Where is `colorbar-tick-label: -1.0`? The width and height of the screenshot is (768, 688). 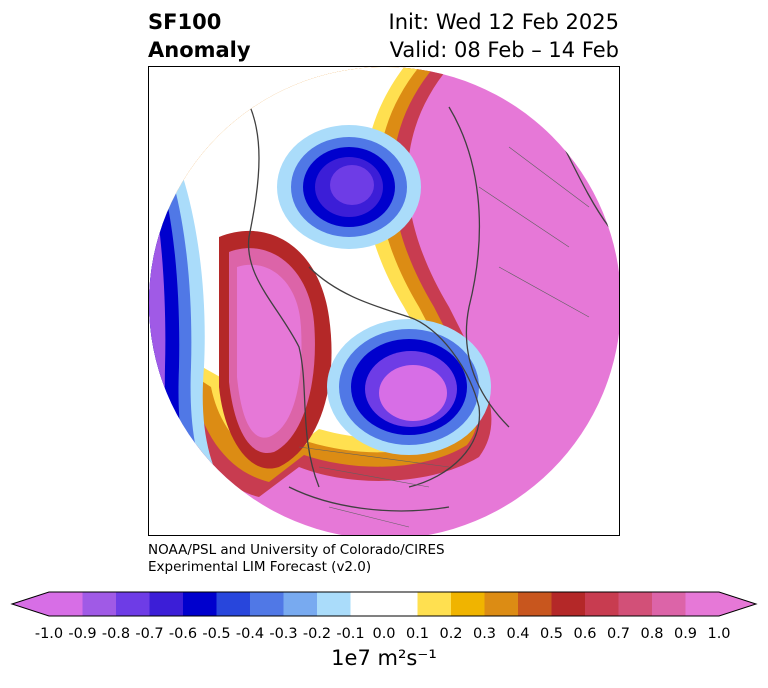 colorbar-tick-label: -1.0 is located at coordinates (49, 634).